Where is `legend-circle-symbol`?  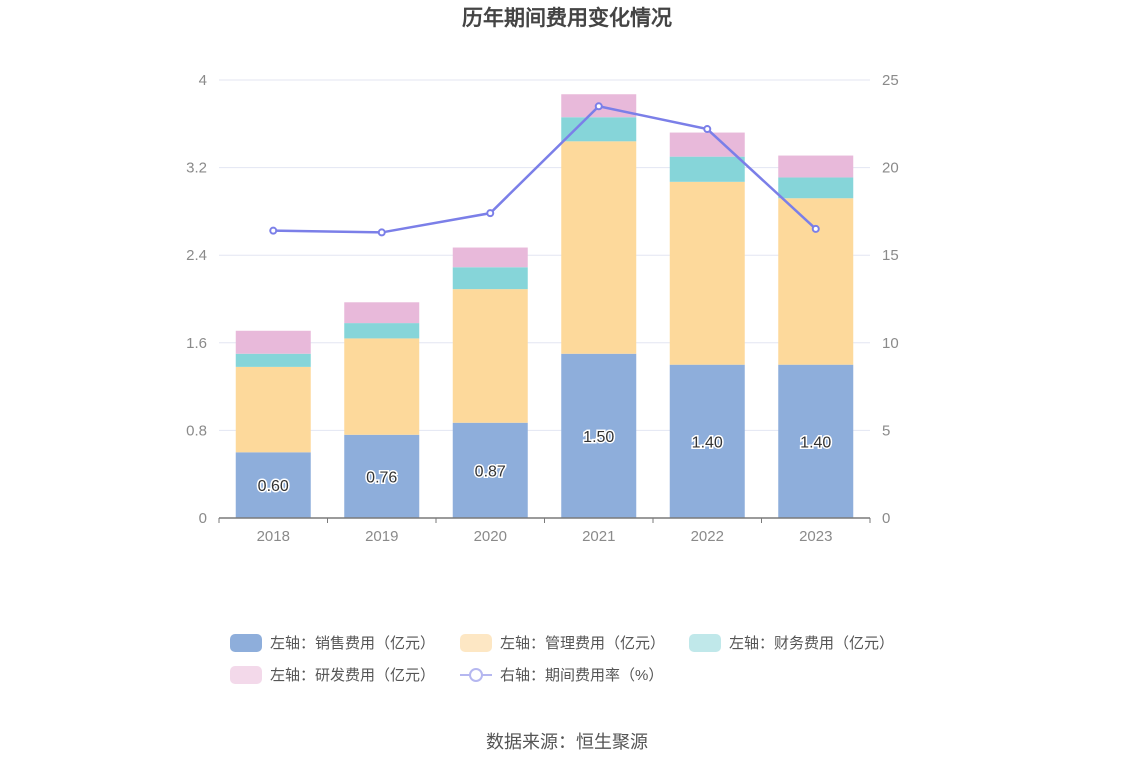 legend-circle-symbol is located at coordinates (476, 675).